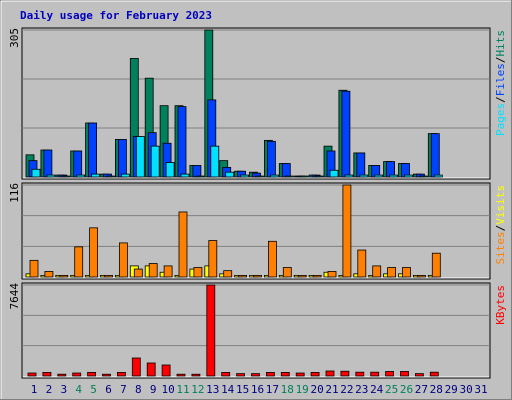  What do you see at coordinates (182, 389) in the screenshot?
I see `x-tick-label: 11` at bounding box center [182, 389].